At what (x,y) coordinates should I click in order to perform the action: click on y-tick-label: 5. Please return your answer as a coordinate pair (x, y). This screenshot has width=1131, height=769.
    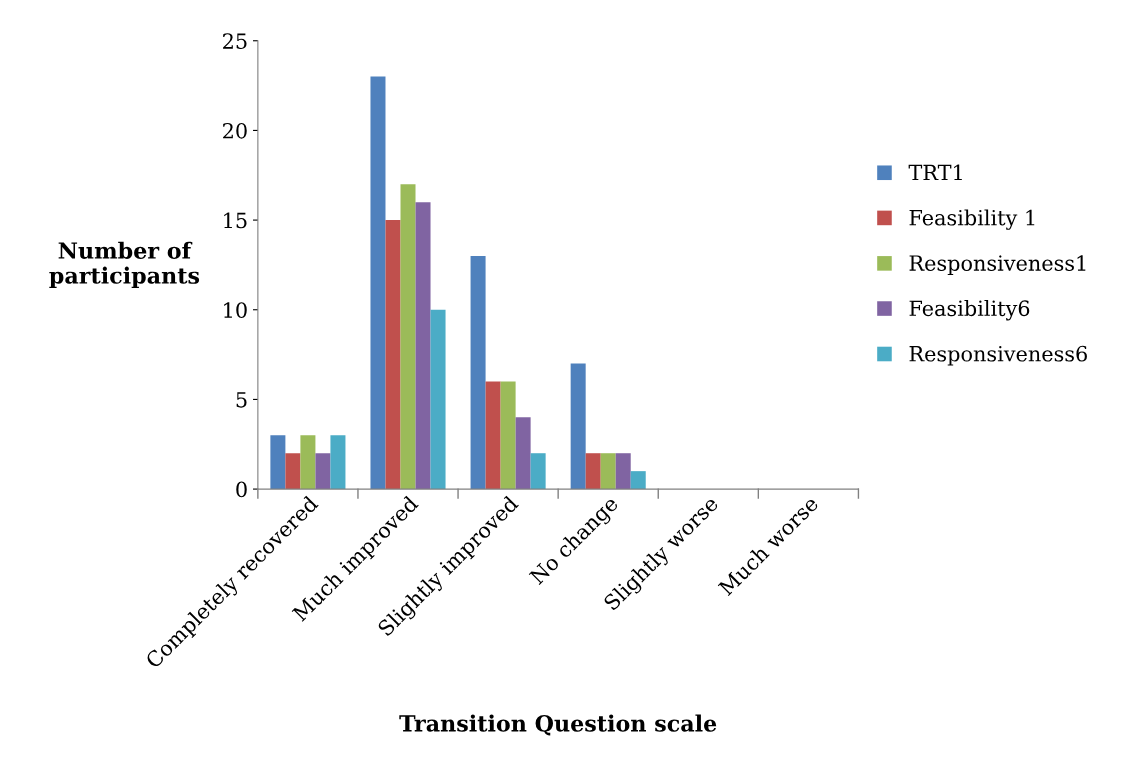
    Looking at the image, I should click on (241, 400).